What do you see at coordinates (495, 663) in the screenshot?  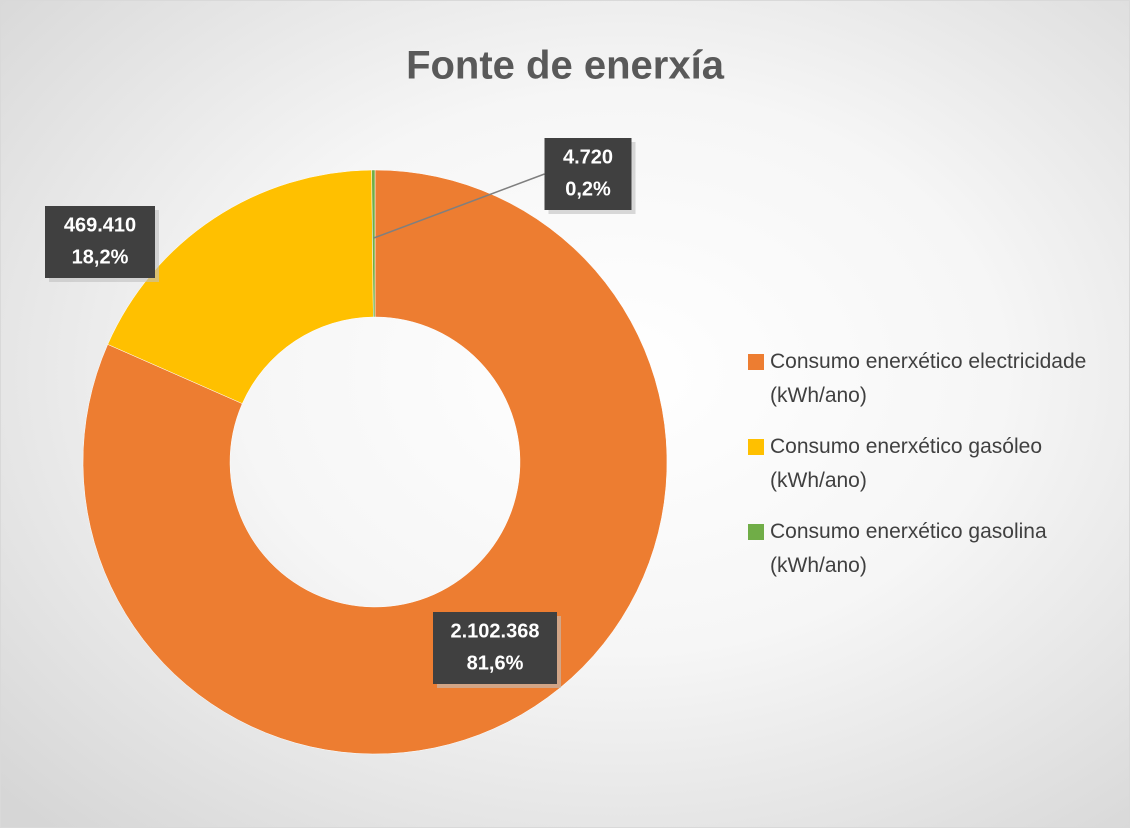 I see `data-label: 81,6%` at bounding box center [495, 663].